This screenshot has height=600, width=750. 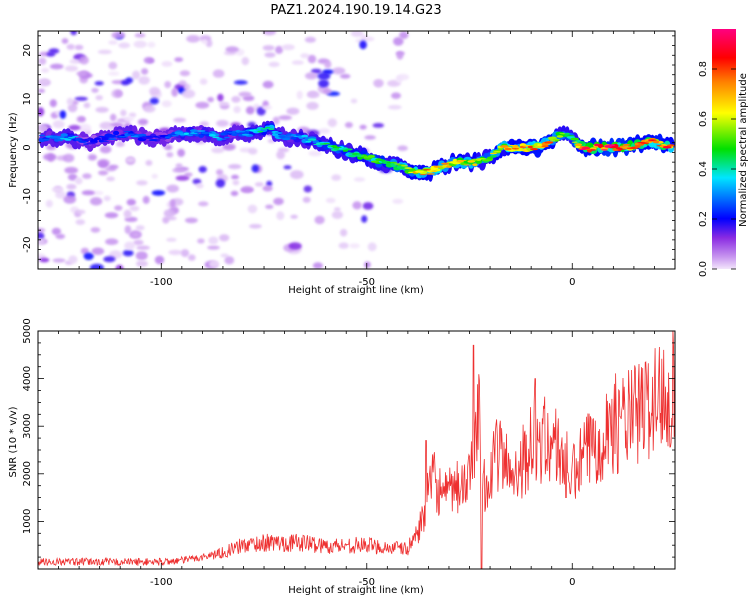 I want to click on colorbar-label: Normalized spectral amplitude, so click(x=743, y=150).